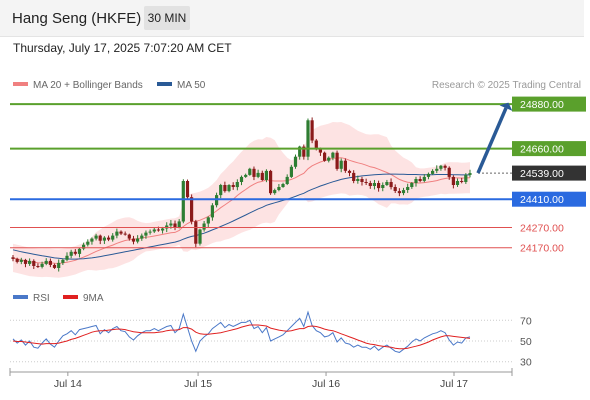 The height and width of the screenshot is (400, 590). I want to click on time-tick-label: Jul 14, so click(68, 384).